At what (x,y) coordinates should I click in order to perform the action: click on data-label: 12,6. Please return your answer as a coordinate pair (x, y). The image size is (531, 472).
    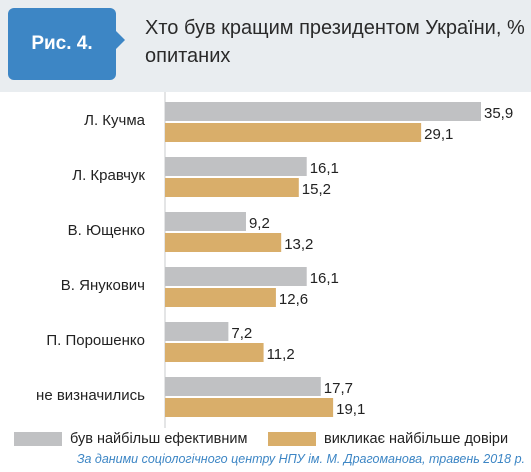
    Looking at the image, I should click on (293, 299).